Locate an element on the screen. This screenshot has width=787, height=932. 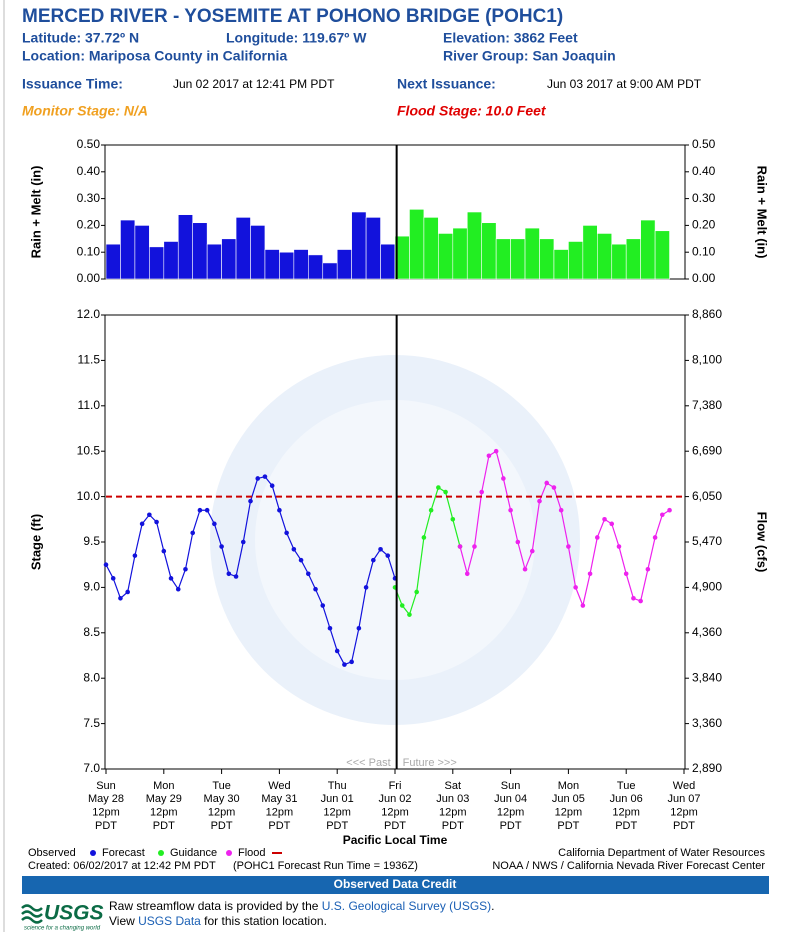
y2-tick-label: 3,840 is located at coordinates (707, 677).